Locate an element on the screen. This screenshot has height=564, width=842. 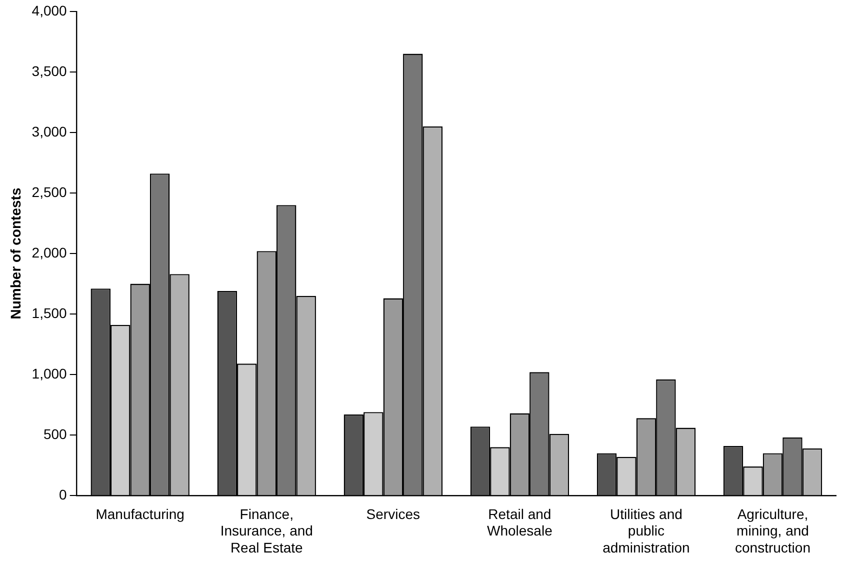
y-tick-label: 1,000 is located at coordinates (50, 373).